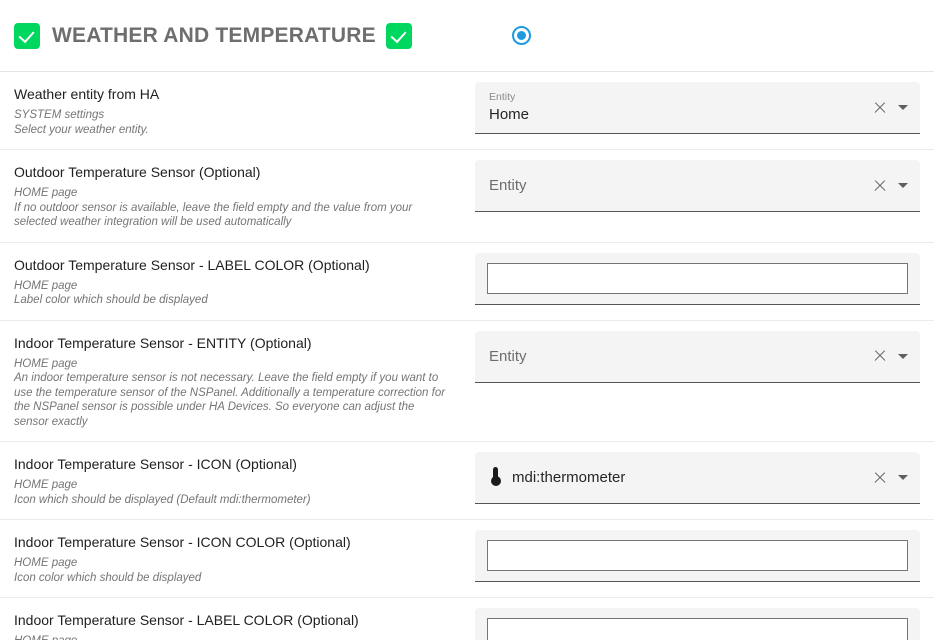  I want to click on row-help-line: Icon color which should be displayed, so click(108, 577).